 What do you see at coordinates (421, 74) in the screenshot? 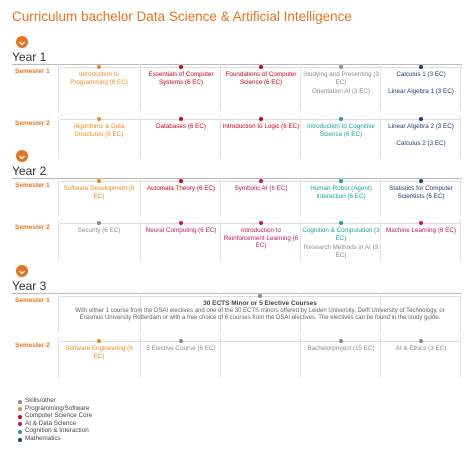
I see `course: Calculus 1 (3 EC)` at bounding box center [421, 74].